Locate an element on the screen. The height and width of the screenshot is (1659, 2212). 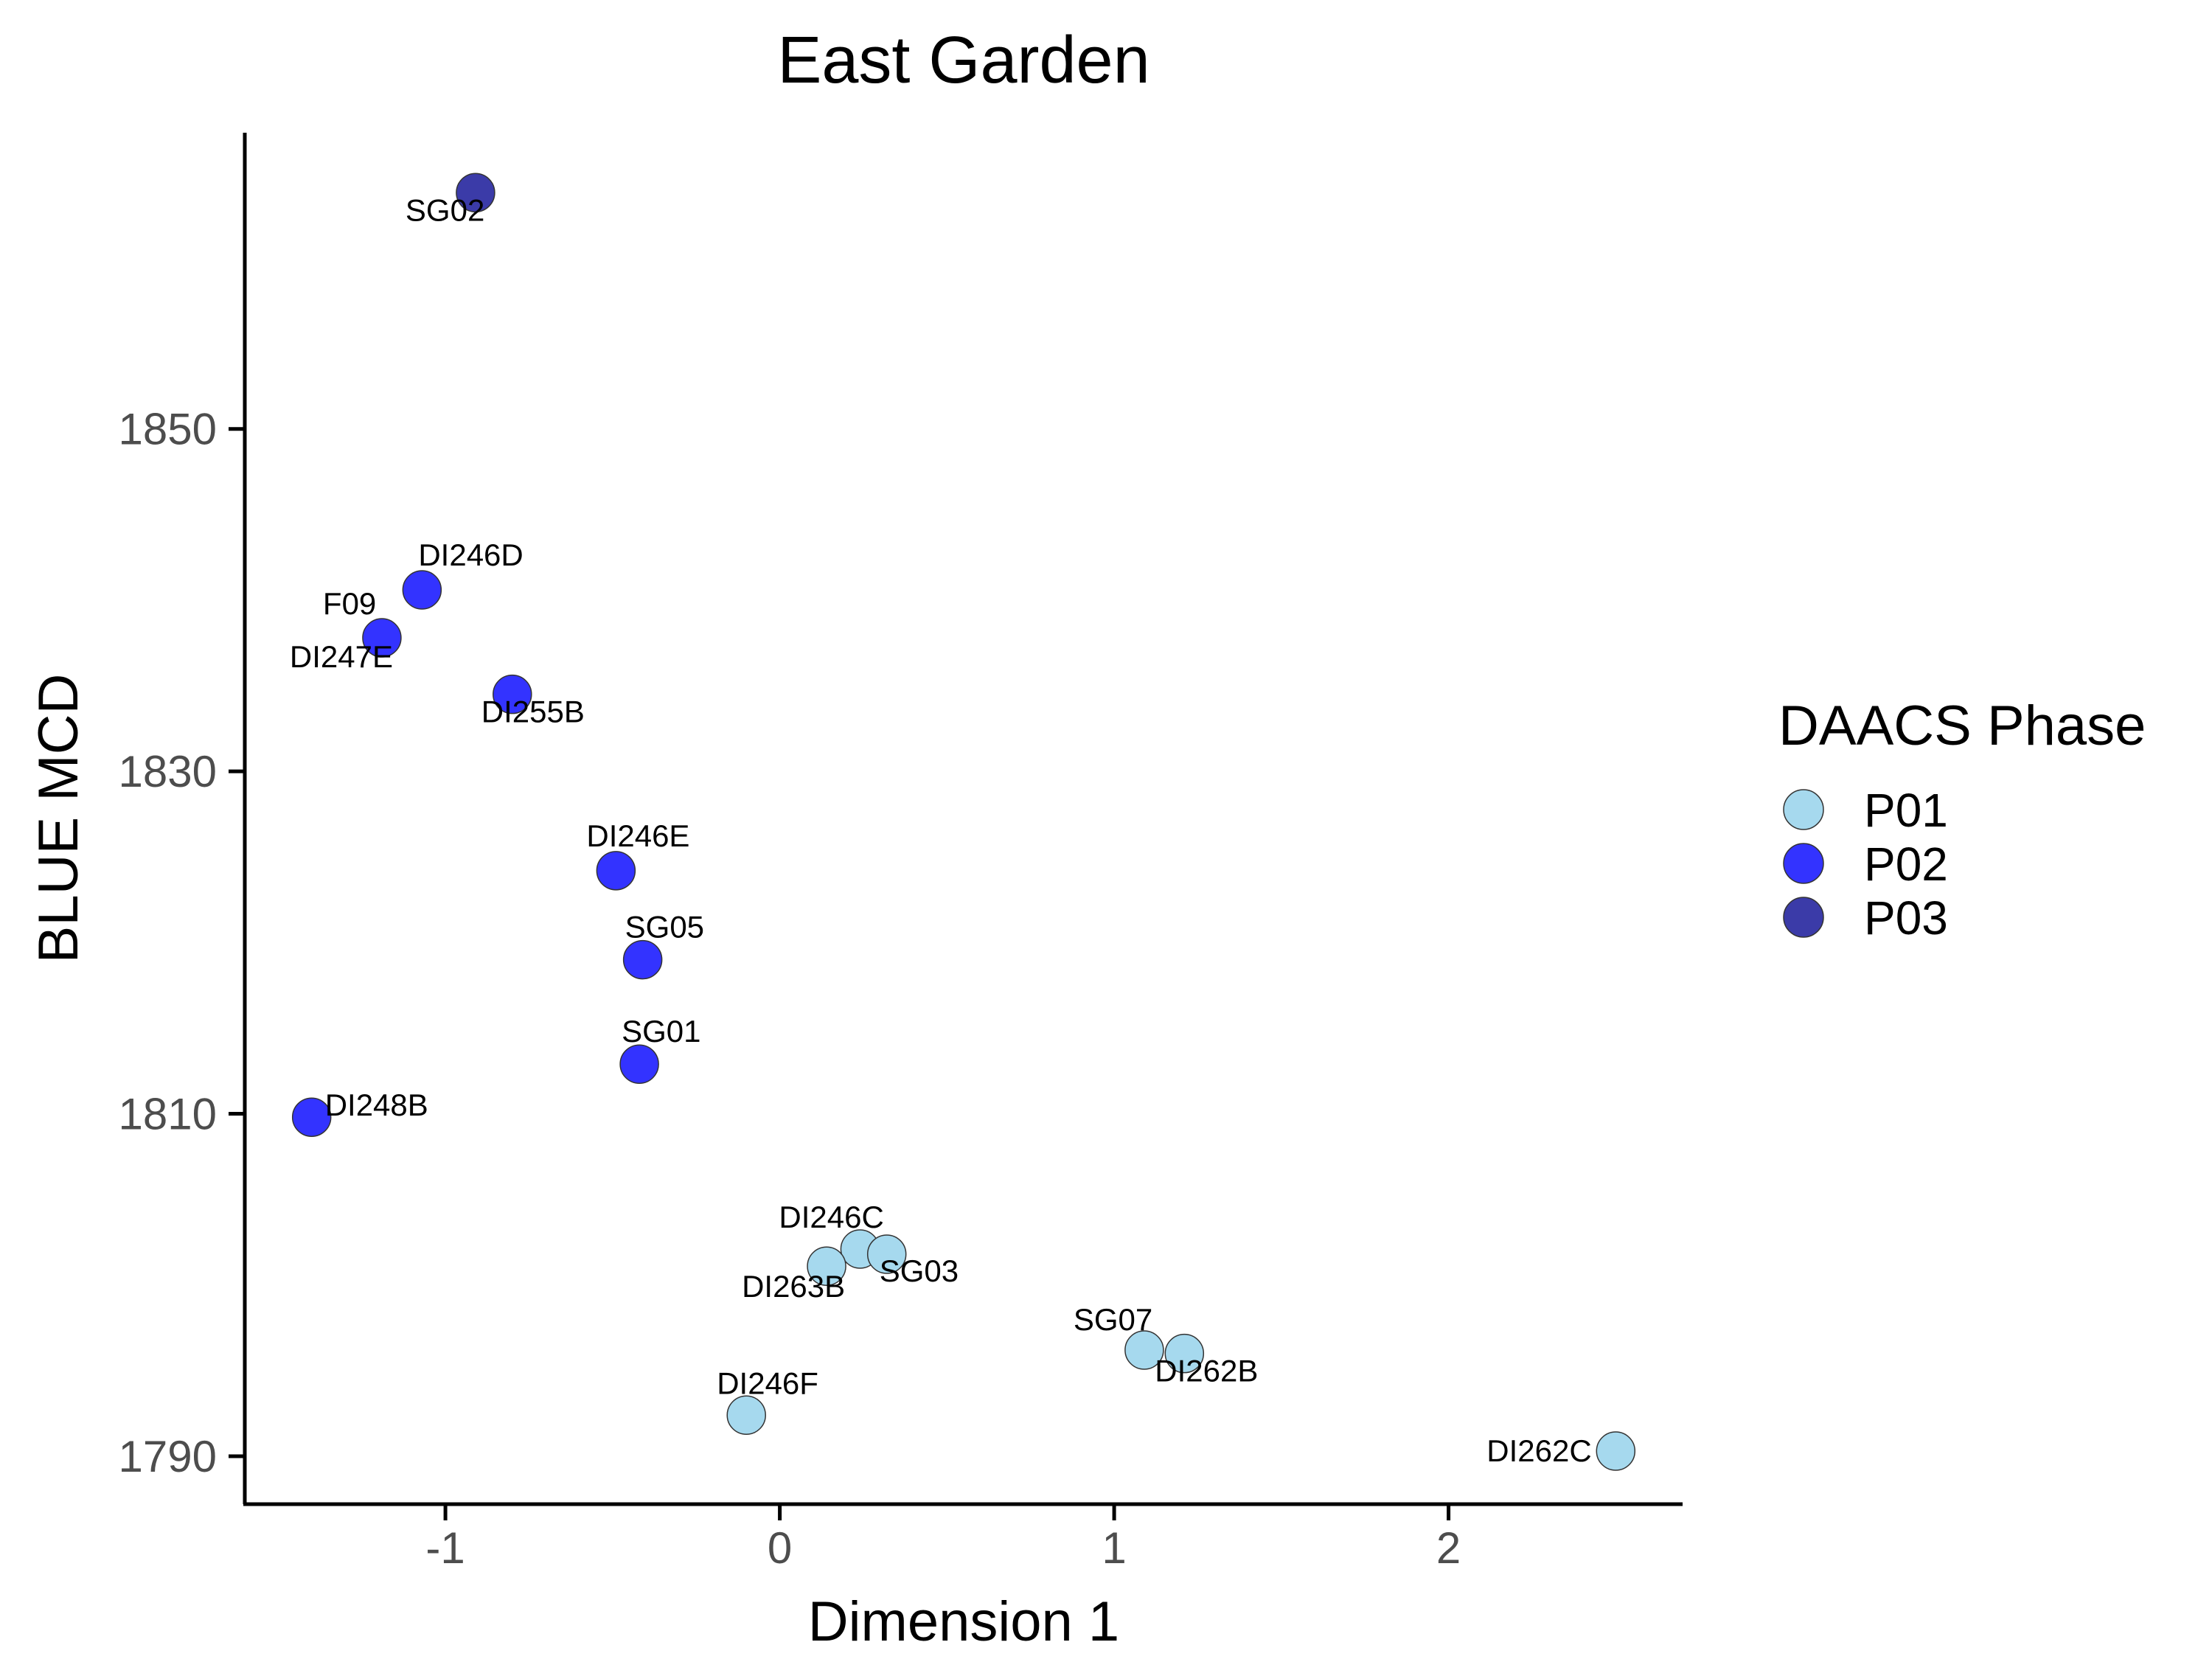
point-label-f09: F09 is located at coordinates (349, 603).